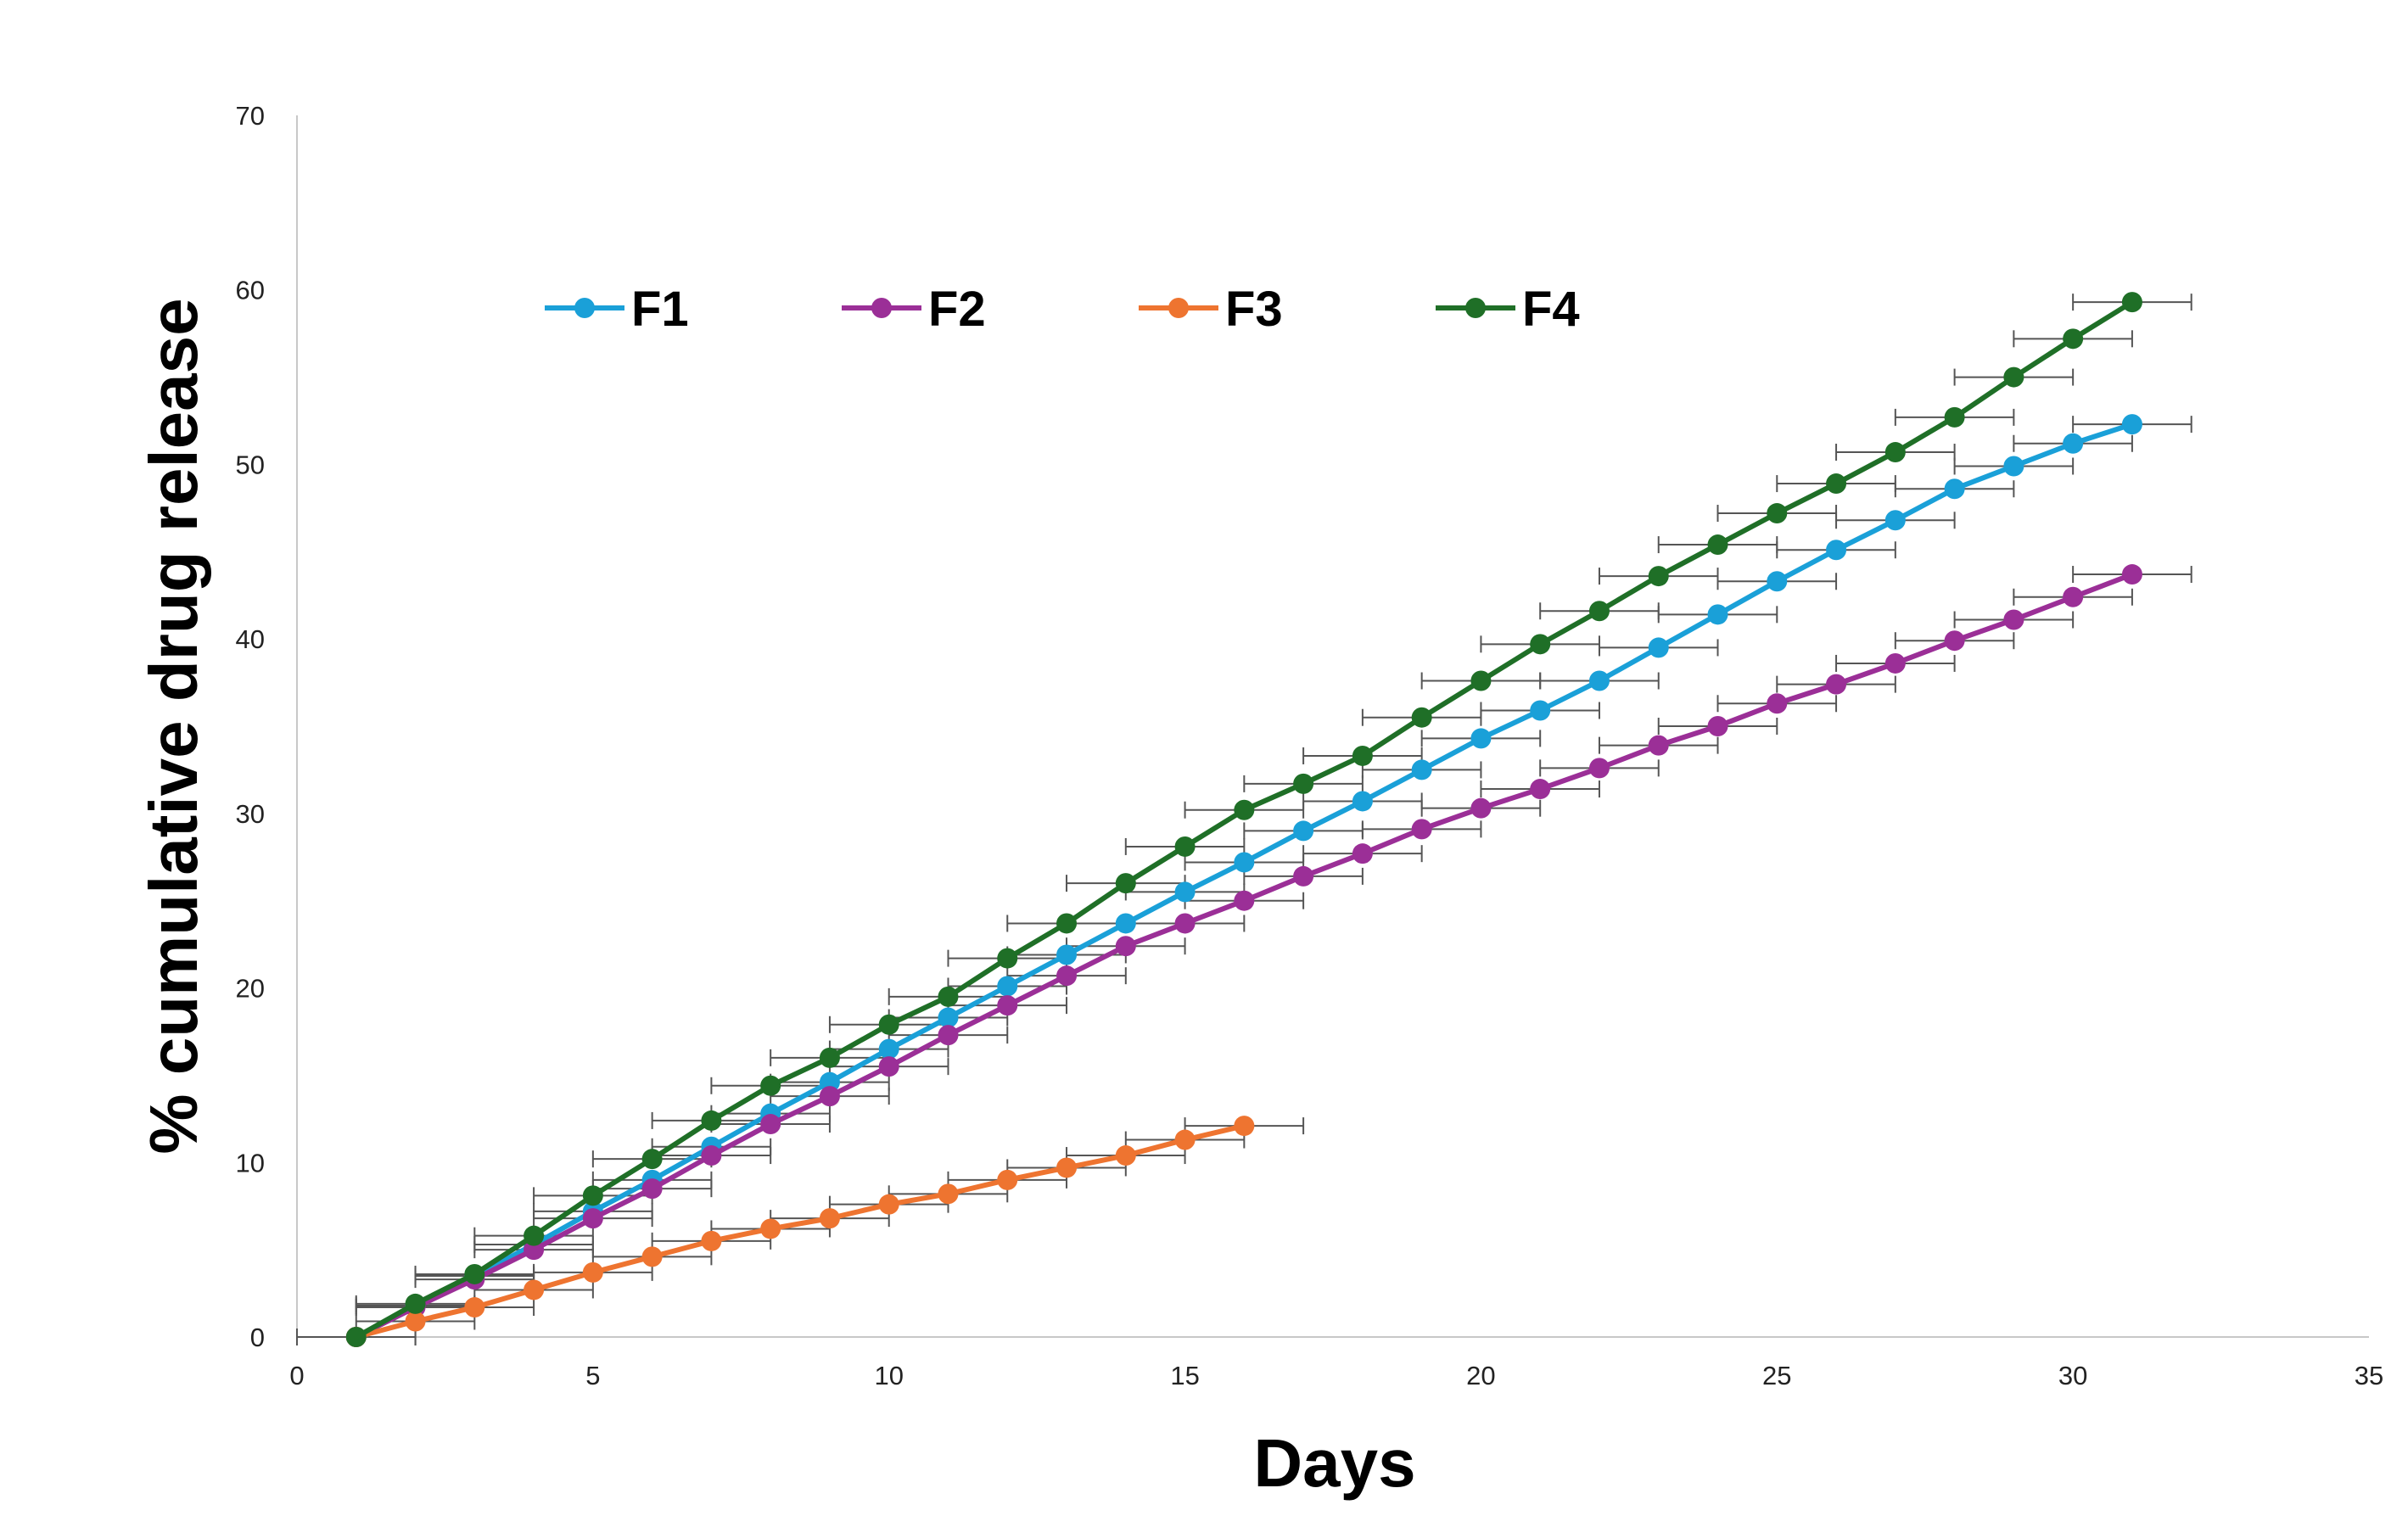 The width and height of the screenshot is (2408, 1516). I want to click on y-tick-label: 20, so click(251, 989).